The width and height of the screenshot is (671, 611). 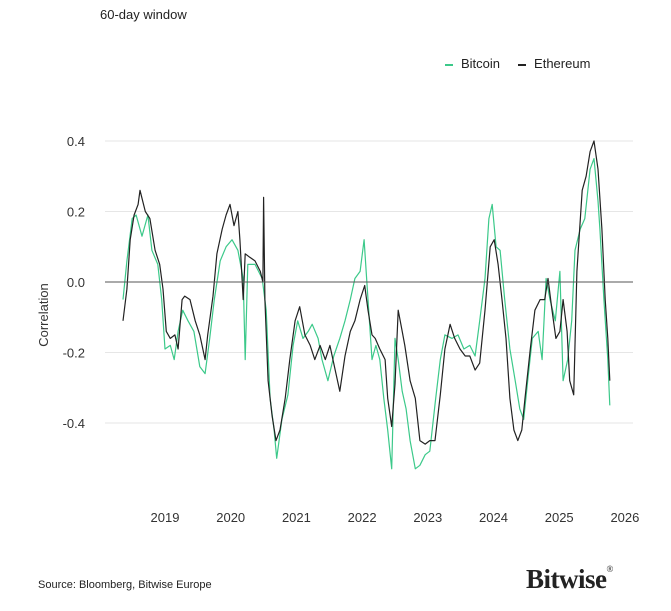 I want to click on x-tick-label: 2020, so click(x=230, y=517).